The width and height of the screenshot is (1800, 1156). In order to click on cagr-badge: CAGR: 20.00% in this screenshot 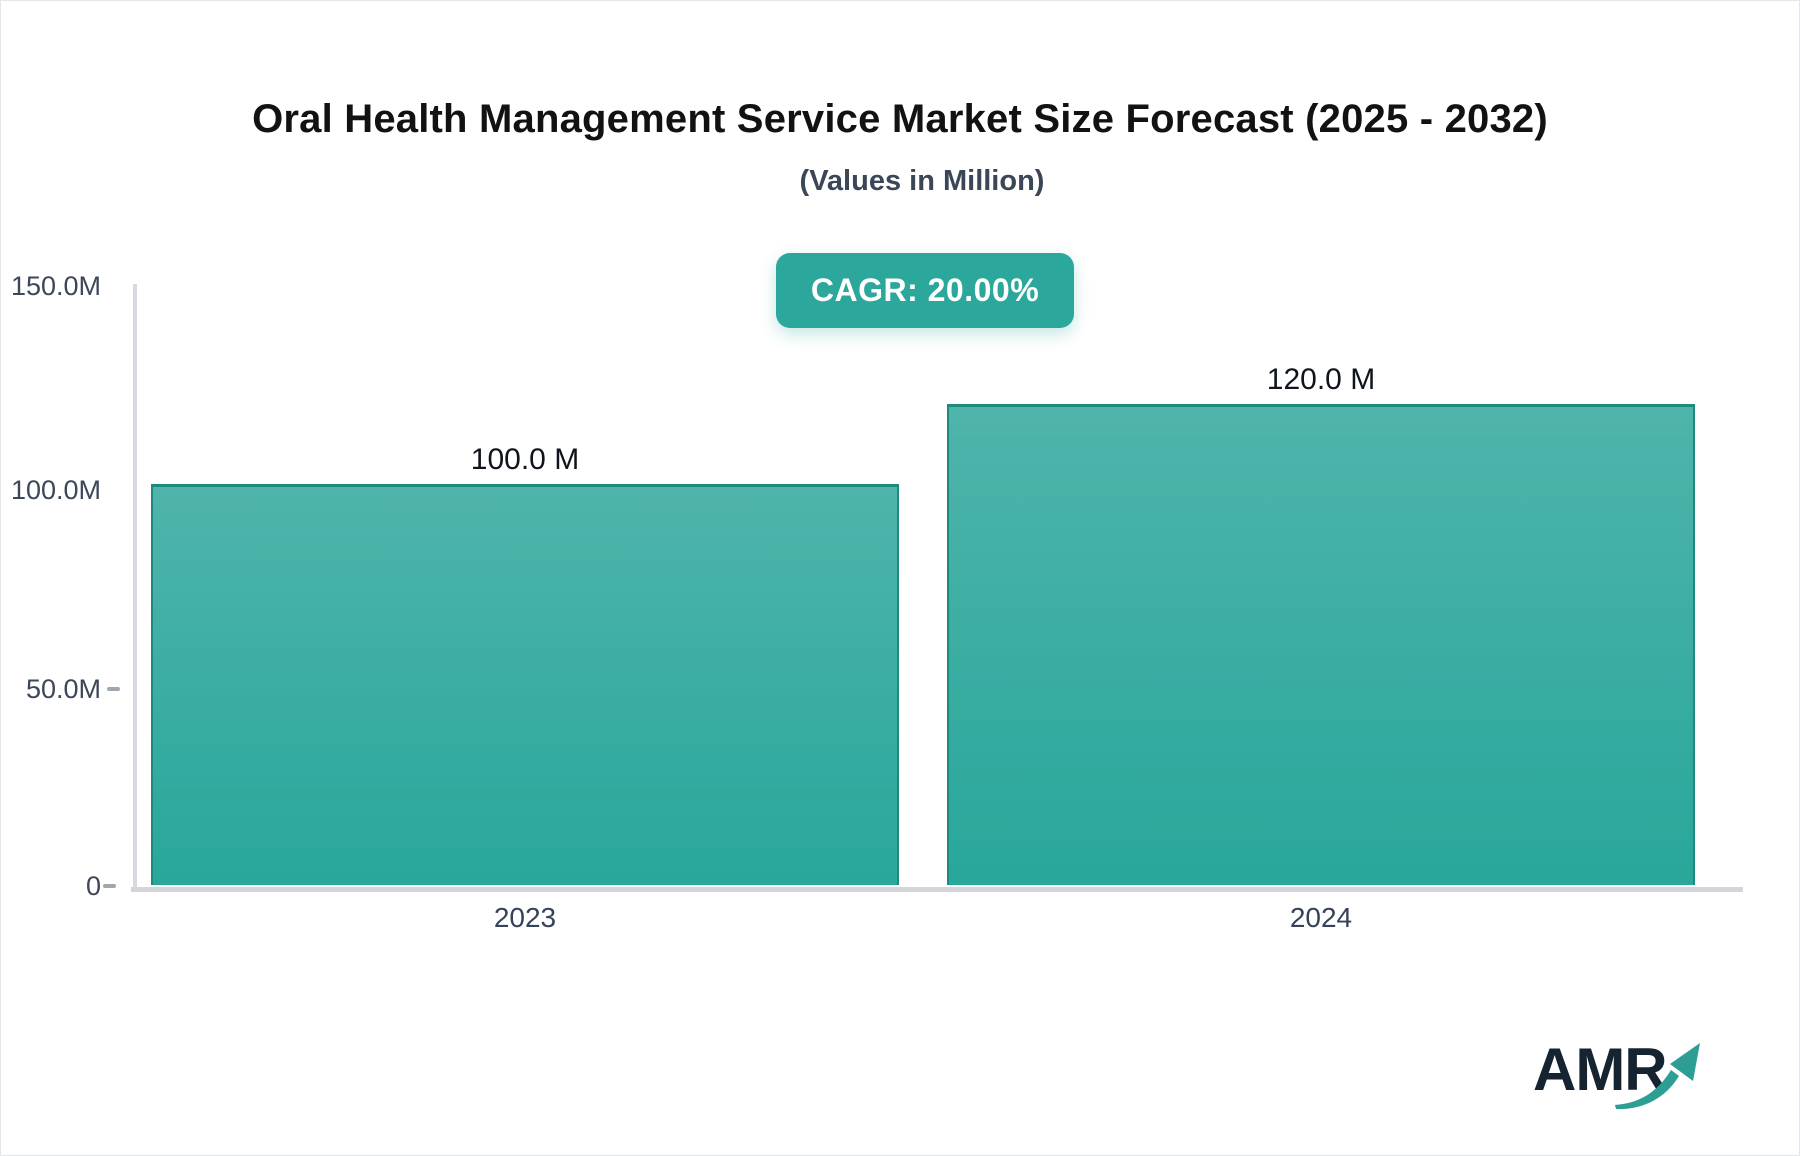, I will do `click(925, 290)`.